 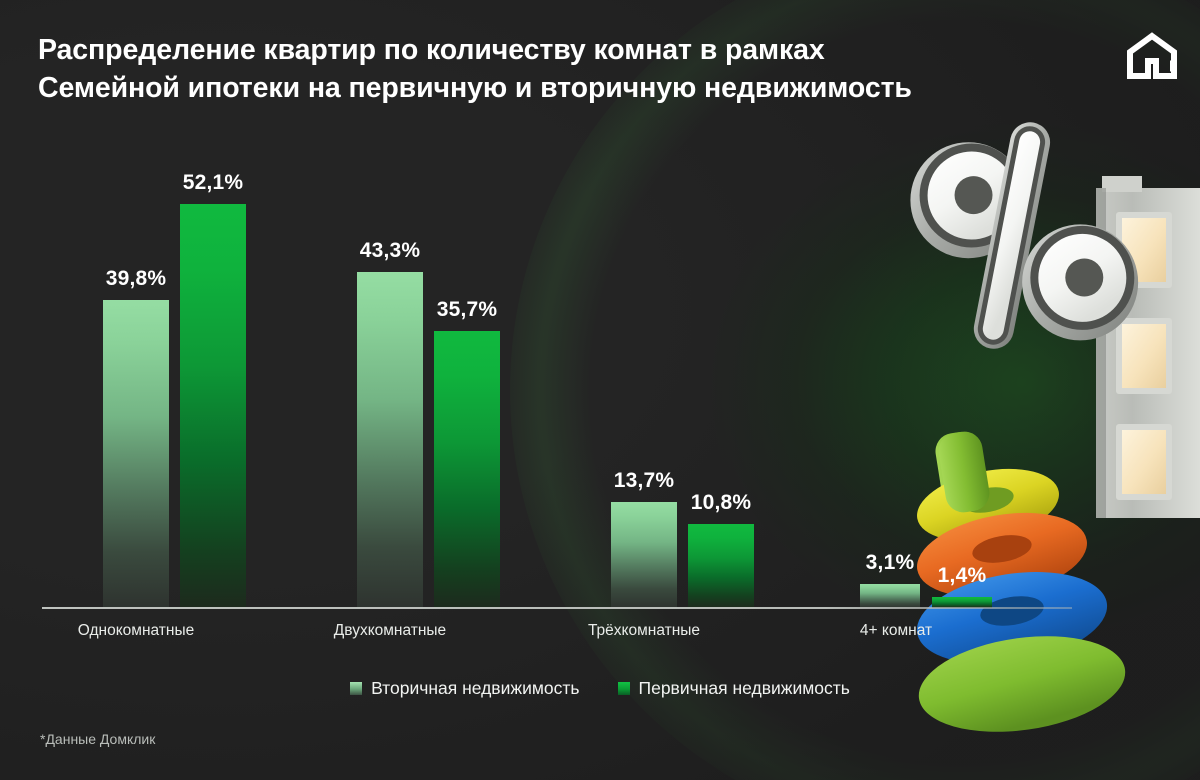 What do you see at coordinates (890, 562) in the screenshot?
I see `bar-value-label: 3,1%` at bounding box center [890, 562].